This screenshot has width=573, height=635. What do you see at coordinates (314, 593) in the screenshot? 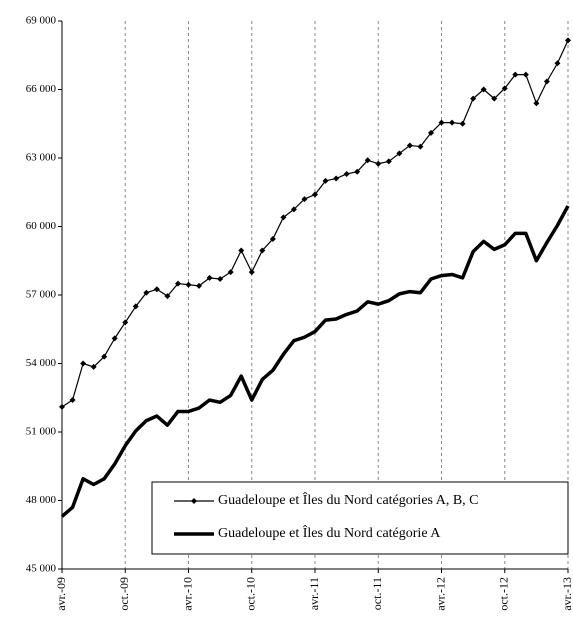
I see `x-tick-label: avr.-11` at bounding box center [314, 593].